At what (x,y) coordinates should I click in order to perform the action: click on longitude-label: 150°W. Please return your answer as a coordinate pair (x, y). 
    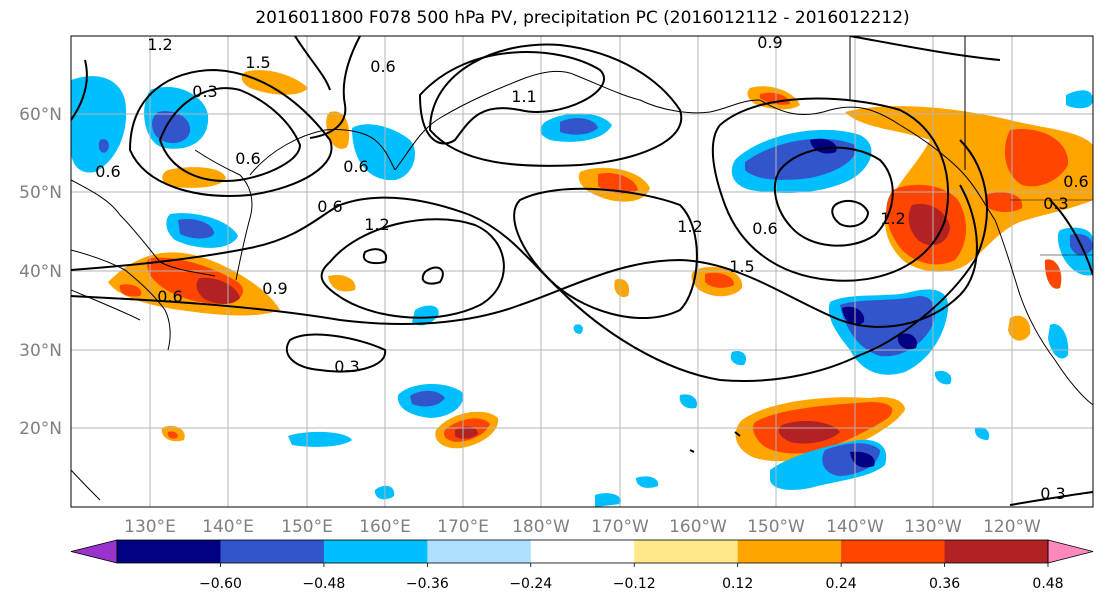
    Looking at the image, I should click on (776, 527).